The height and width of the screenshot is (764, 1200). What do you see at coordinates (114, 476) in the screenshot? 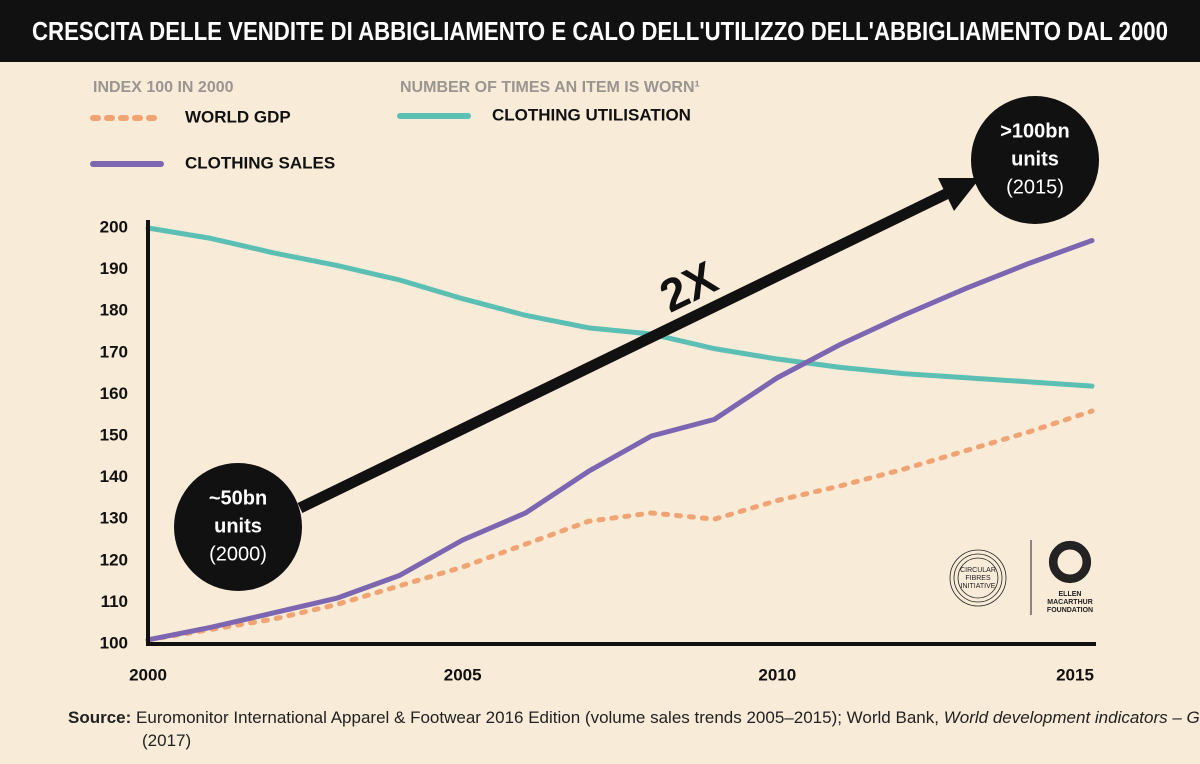
I see `y-tick-label: 140` at bounding box center [114, 476].